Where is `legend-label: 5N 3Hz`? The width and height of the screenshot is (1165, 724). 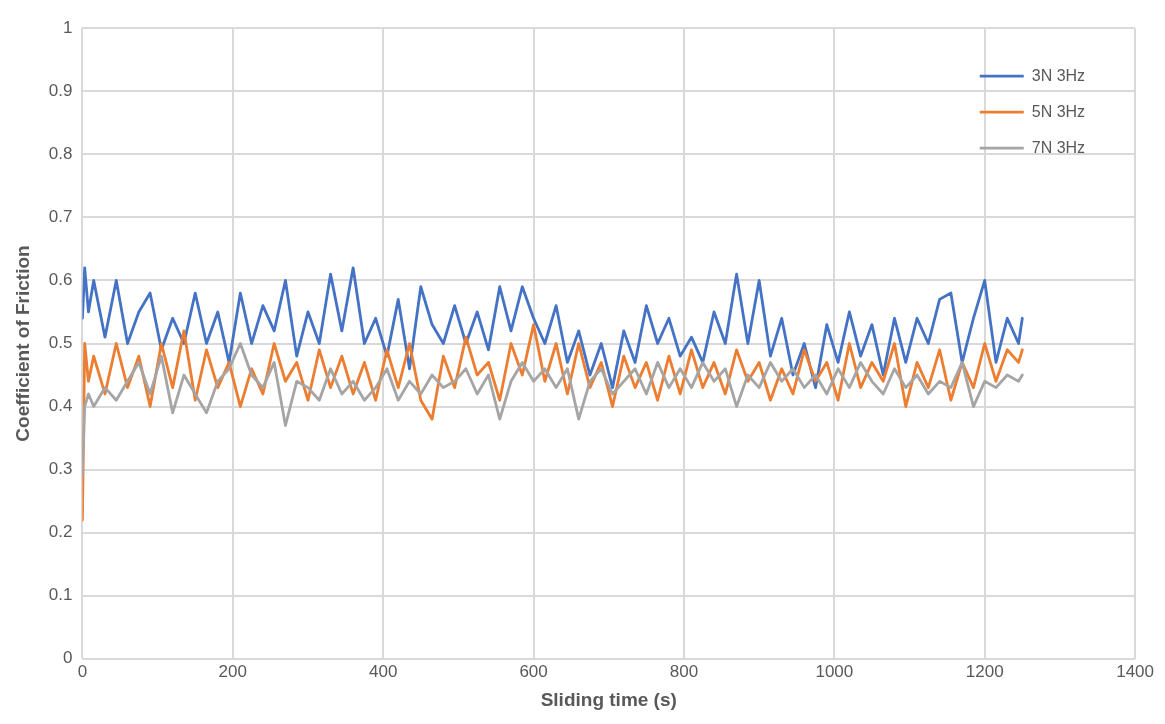 legend-label: 5N 3Hz is located at coordinates (1058, 111).